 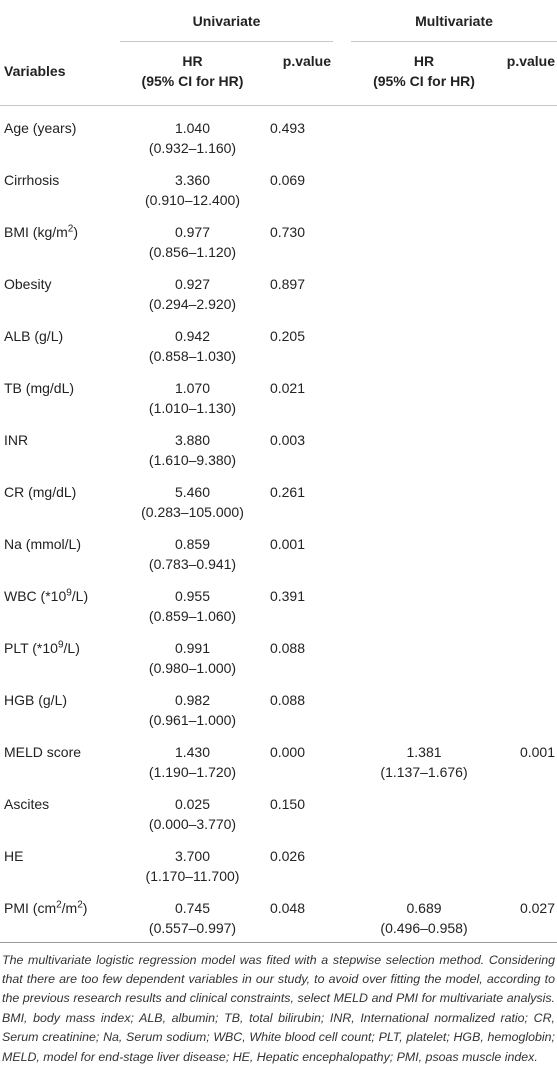 I want to click on table-row: Na (mmol/L) 0.859 (0.783–0.941) 0.001, so click(x=278, y=548).